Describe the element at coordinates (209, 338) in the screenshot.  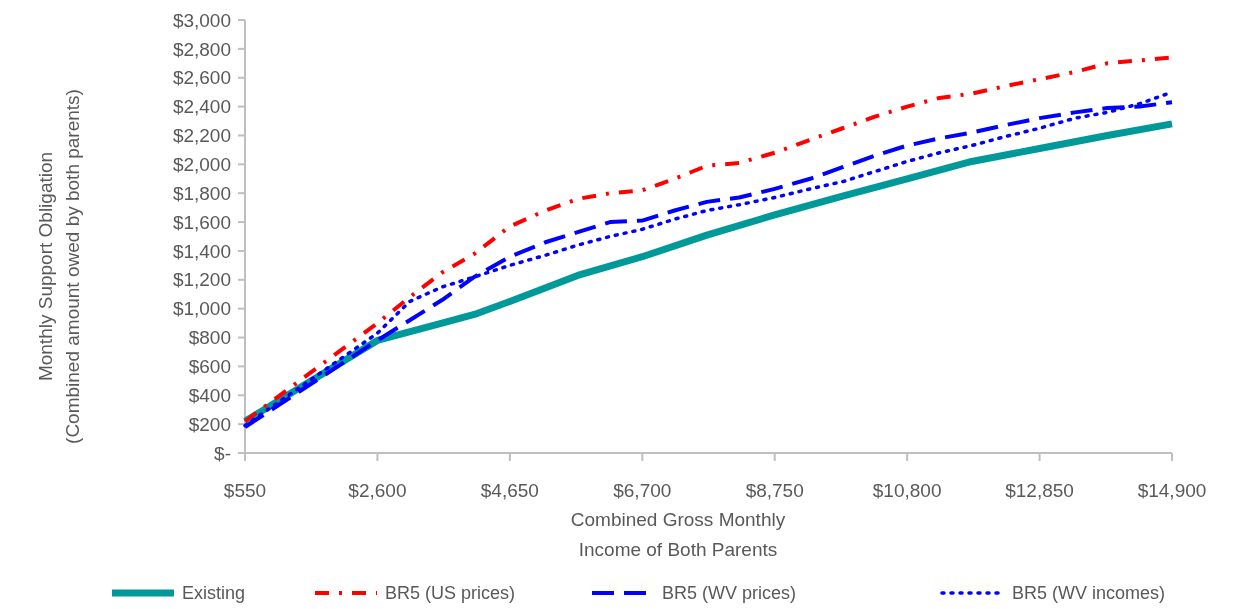
I see `y-tick-label: $800` at that location.